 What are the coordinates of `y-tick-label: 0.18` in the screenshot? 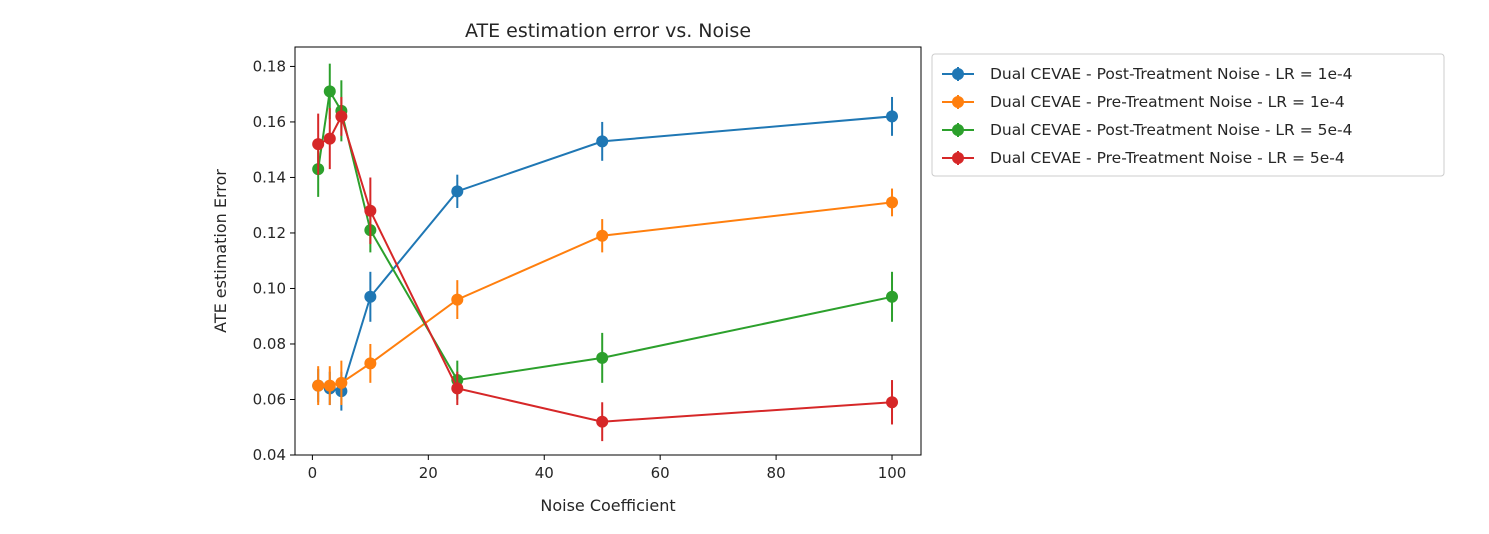 It's located at (269, 66).